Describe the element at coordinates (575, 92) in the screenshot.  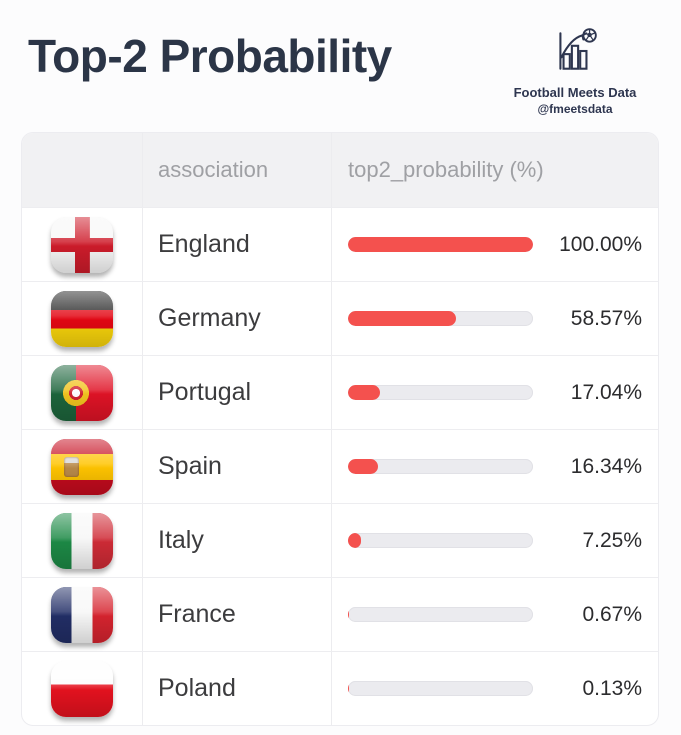
I see `brand-name: Football Meets Data` at that location.